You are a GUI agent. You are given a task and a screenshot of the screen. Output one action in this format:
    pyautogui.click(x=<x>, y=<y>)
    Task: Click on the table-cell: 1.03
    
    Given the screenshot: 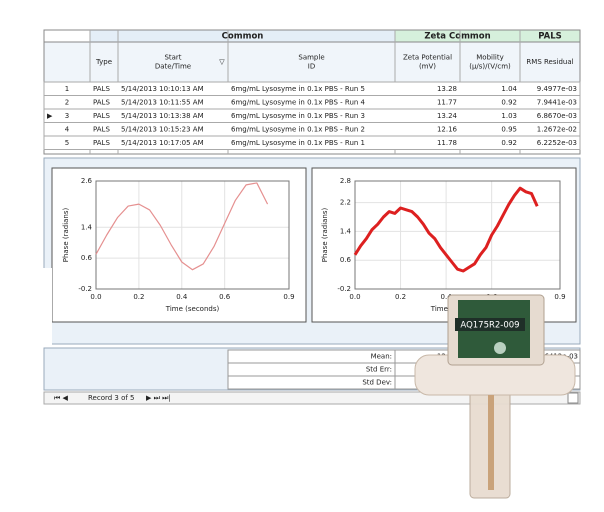 What is the action you would take?
    pyautogui.click(x=509, y=116)
    